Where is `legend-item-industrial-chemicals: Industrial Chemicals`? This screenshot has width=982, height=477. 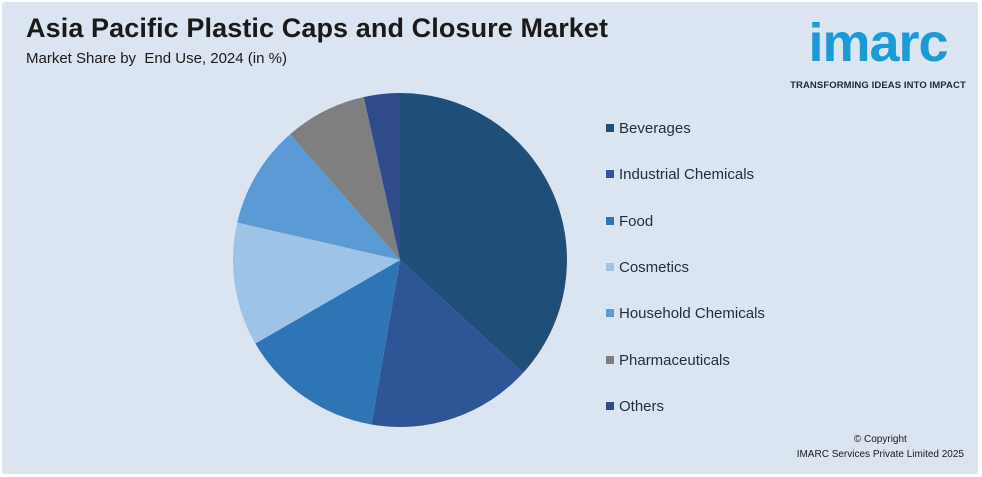 legend-item-industrial-chemicals: Industrial Chemicals is located at coordinates (680, 176).